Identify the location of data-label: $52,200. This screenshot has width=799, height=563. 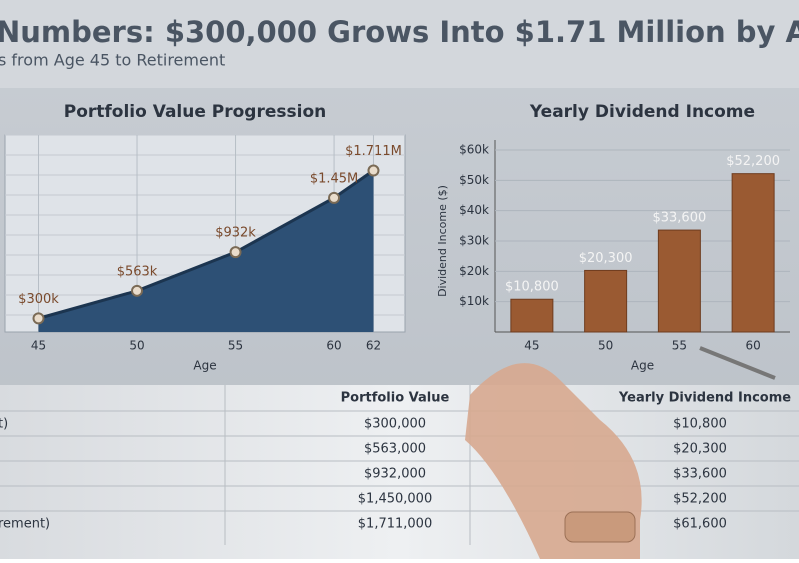
(753, 161).